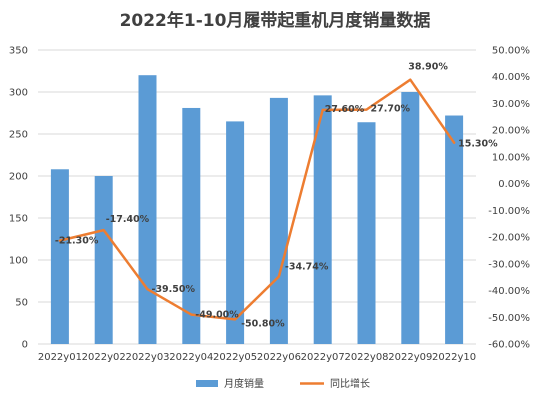  What do you see at coordinates (18, 93) in the screenshot?
I see `y-left-tick-label: 300` at bounding box center [18, 93].